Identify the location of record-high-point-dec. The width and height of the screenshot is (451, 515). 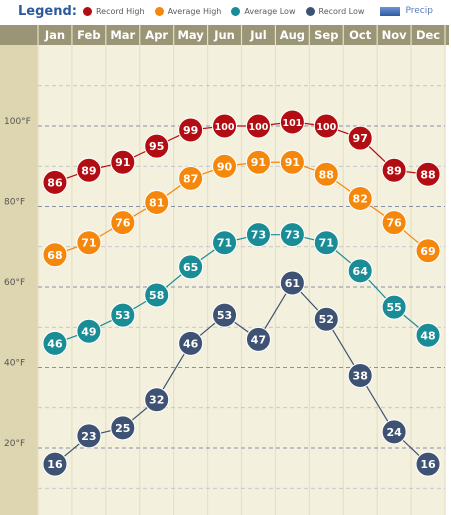
(428, 174).